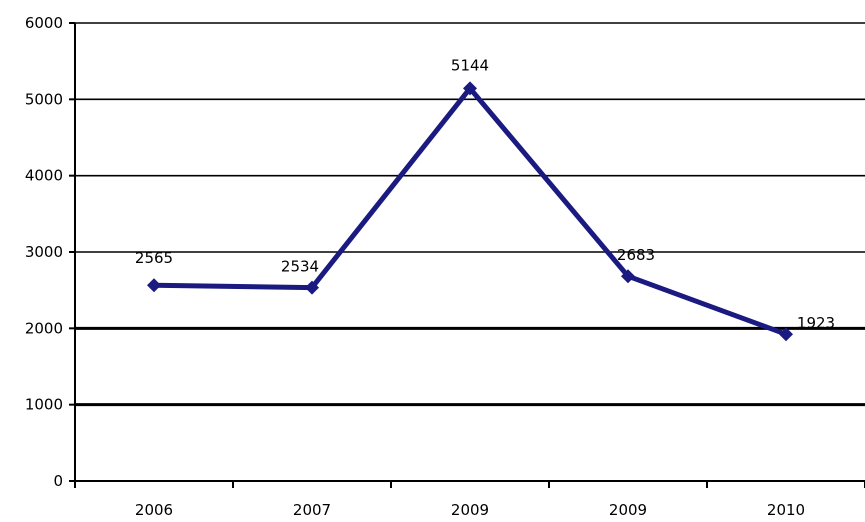 This screenshot has width=865, height=522. Describe the element at coordinates (154, 510) in the screenshot. I see `x-tick-label: 2006` at that location.